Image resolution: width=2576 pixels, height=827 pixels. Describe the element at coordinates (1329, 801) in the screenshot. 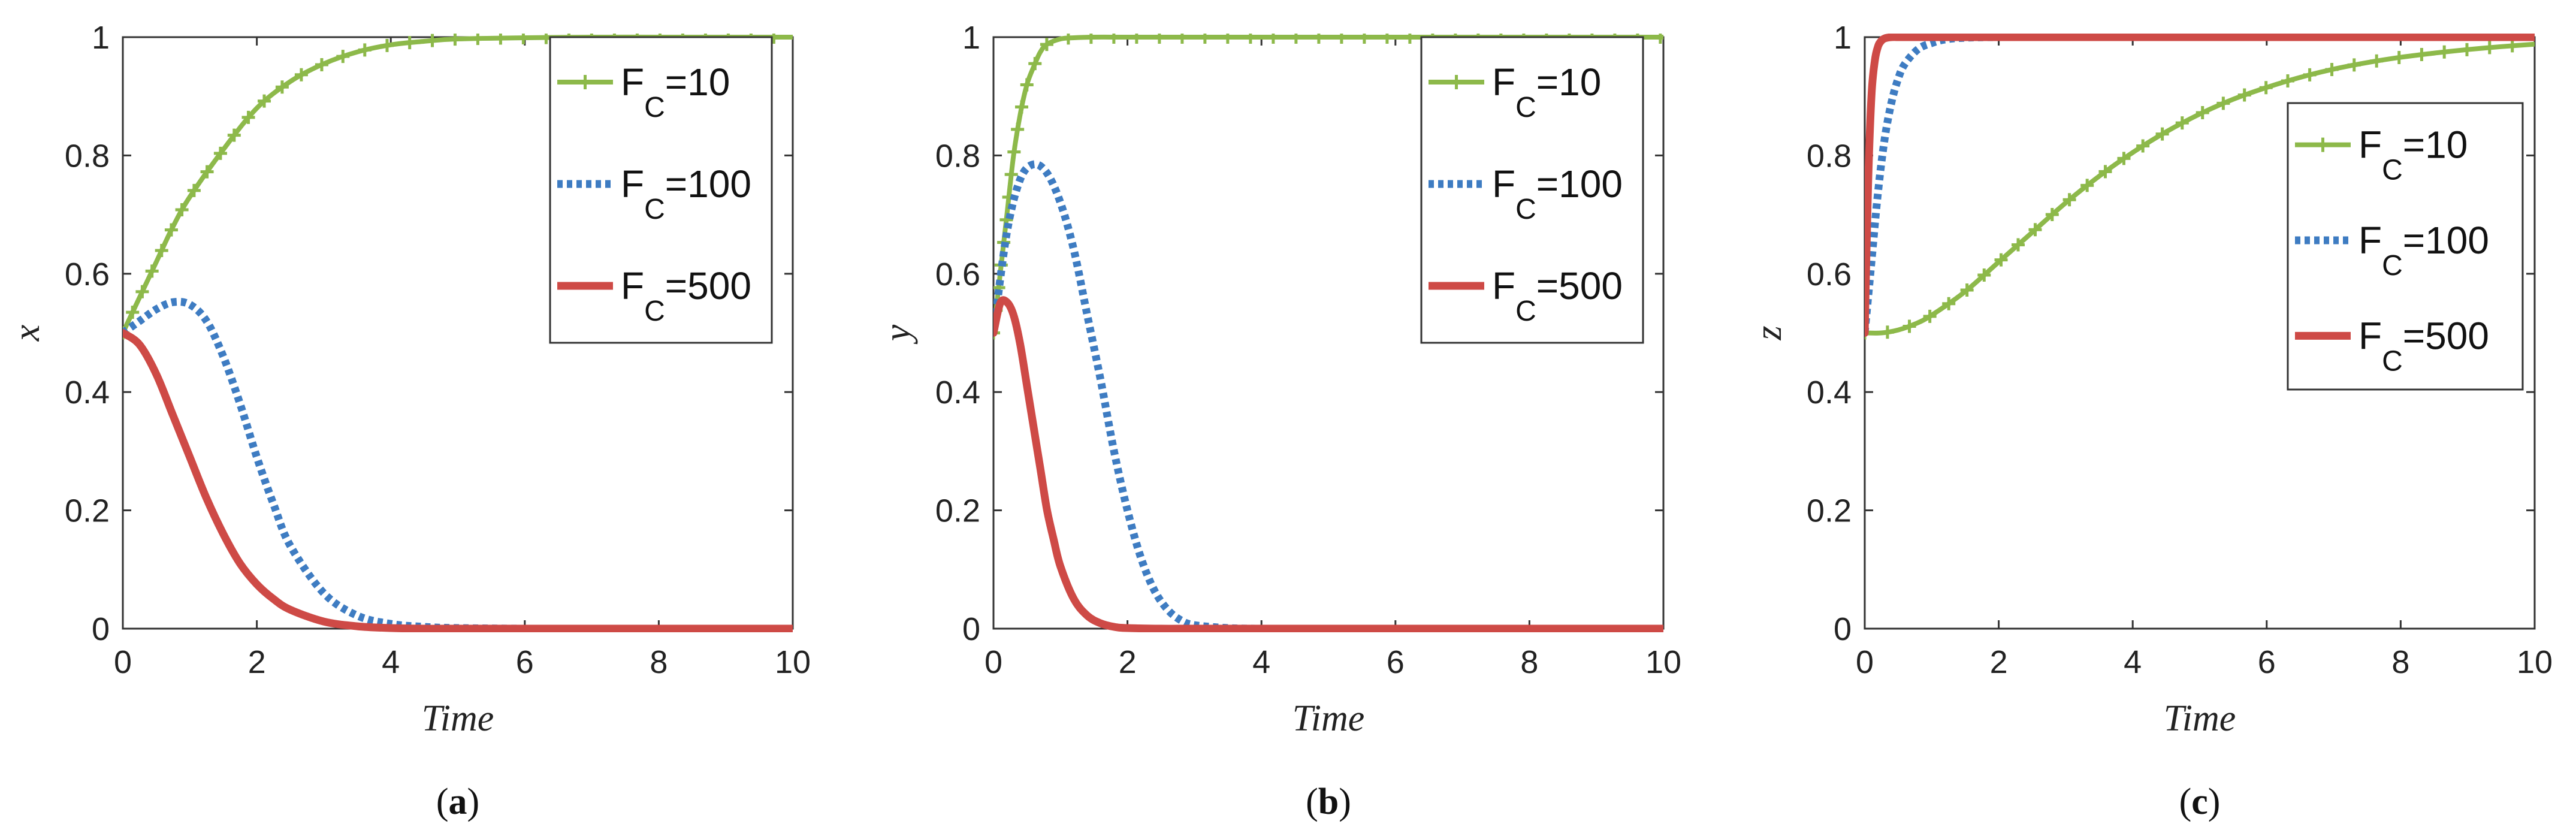

I see `panel-label: (b)` at that location.